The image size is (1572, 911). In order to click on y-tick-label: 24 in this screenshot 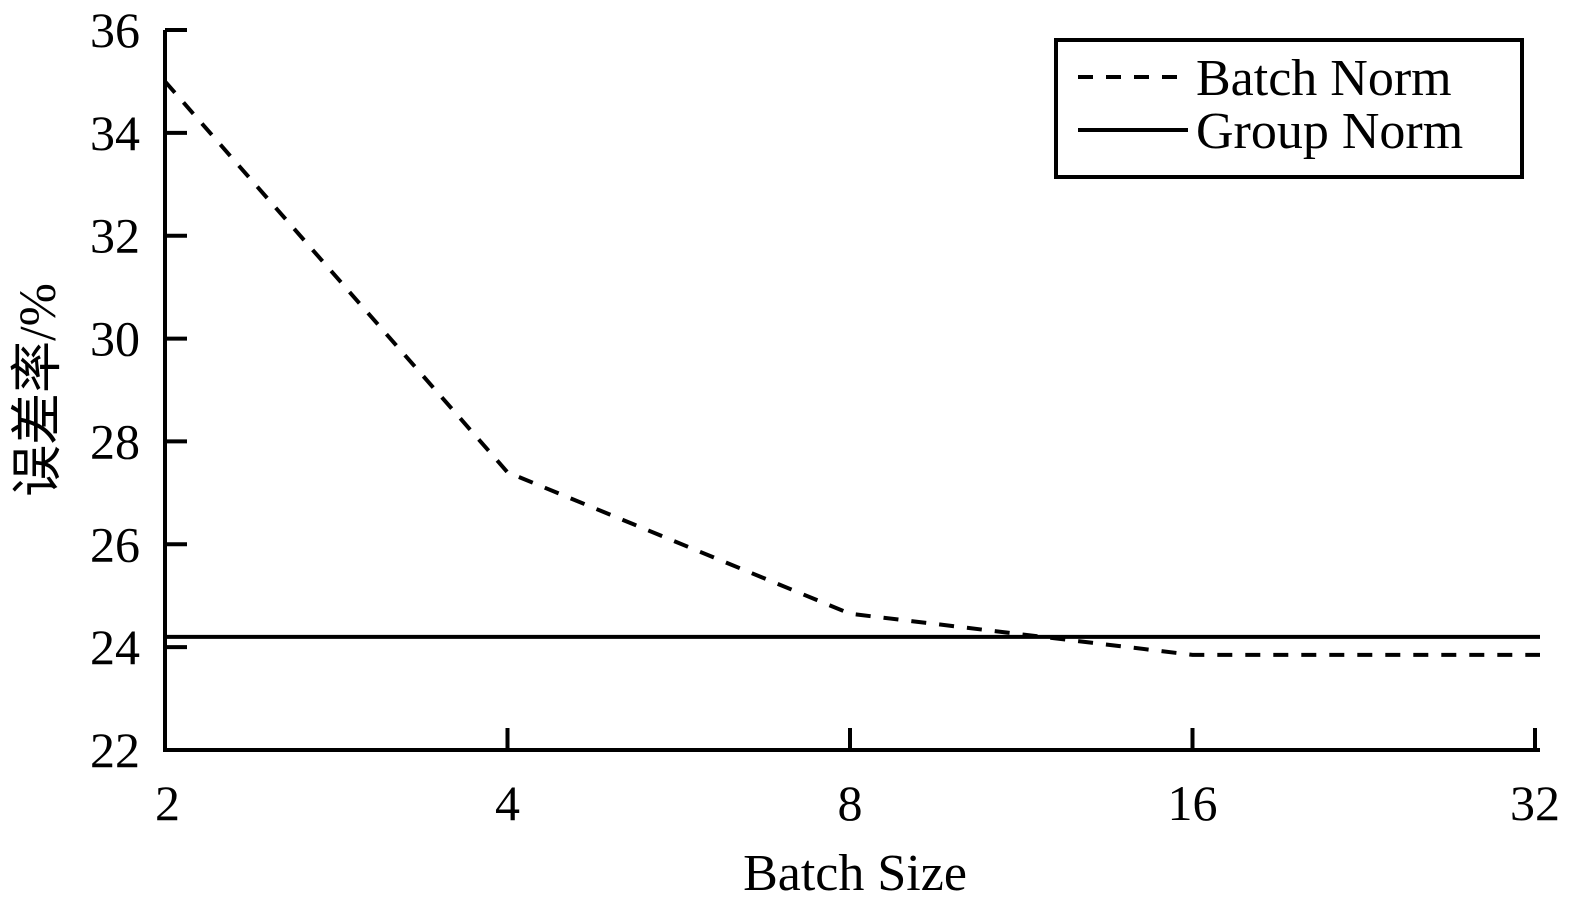, I will do `click(115, 647)`.